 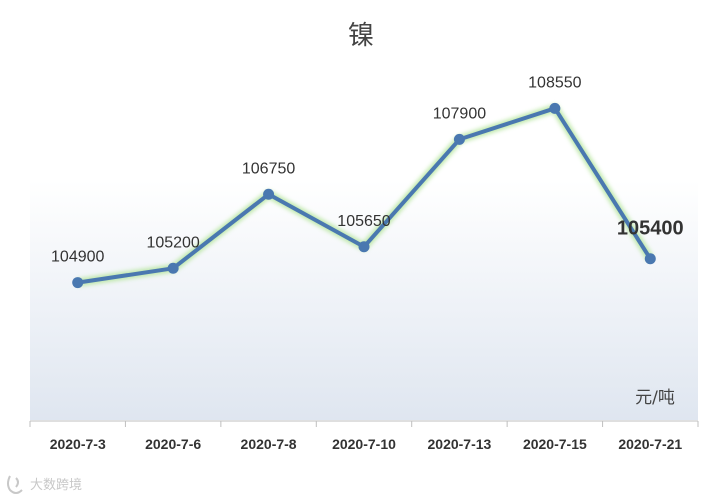 I want to click on x-tick-label: 2020-7-8, so click(x=269, y=444).